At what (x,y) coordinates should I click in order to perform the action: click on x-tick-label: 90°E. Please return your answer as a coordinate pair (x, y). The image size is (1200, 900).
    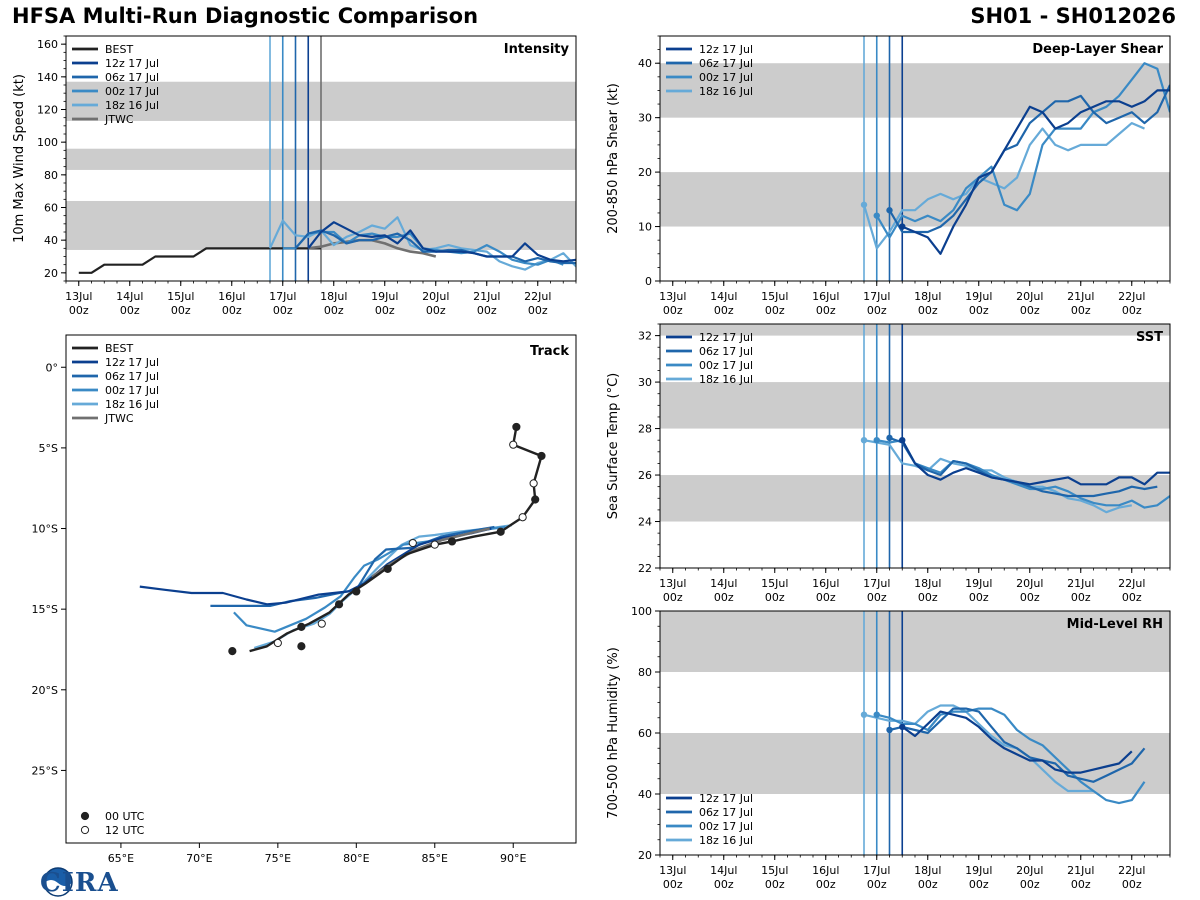
    Looking at the image, I should click on (513, 858).